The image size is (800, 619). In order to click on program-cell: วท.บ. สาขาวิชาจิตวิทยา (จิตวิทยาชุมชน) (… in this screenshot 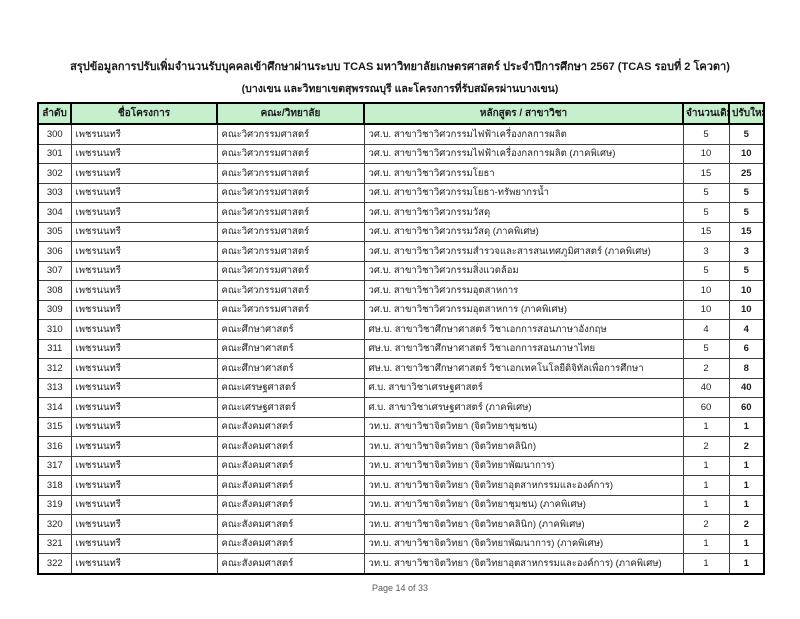, I will do `click(523, 504)`.